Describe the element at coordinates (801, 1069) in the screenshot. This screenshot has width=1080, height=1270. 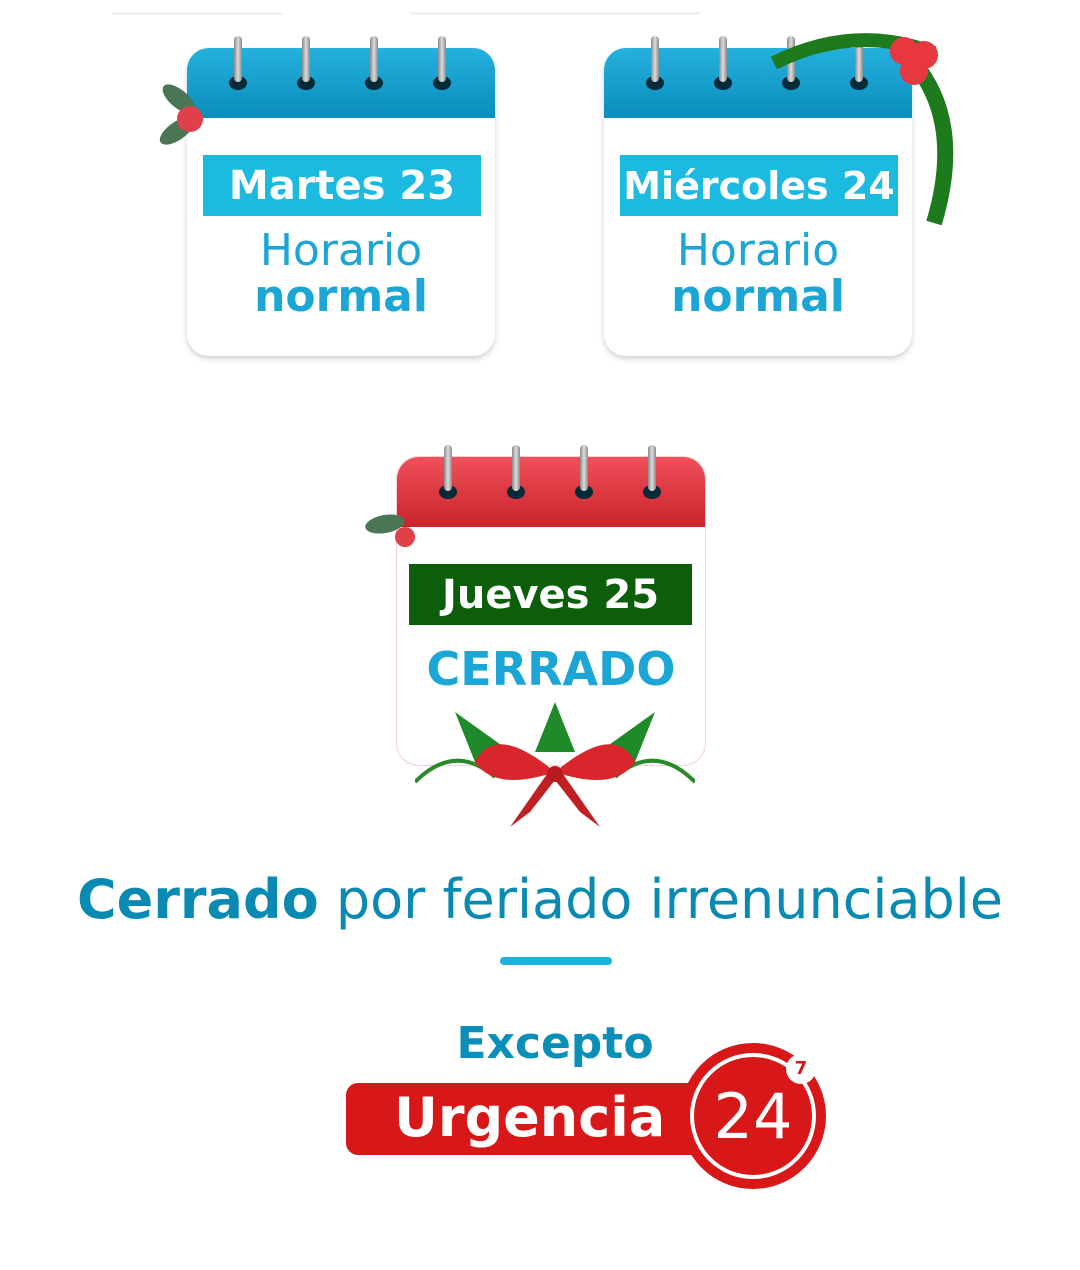
I see `urgencia-7-superscript: 7` at that location.